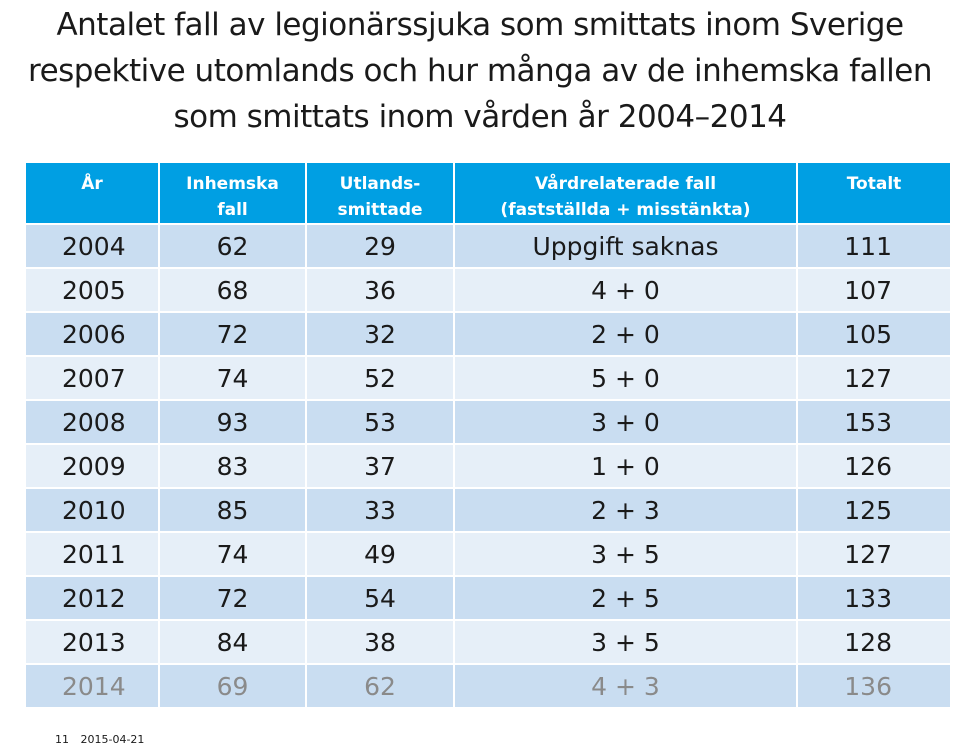 This screenshot has height=749, width=960. Describe the element at coordinates (93, 687) in the screenshot. I see `cell-year: 2014` at that location.